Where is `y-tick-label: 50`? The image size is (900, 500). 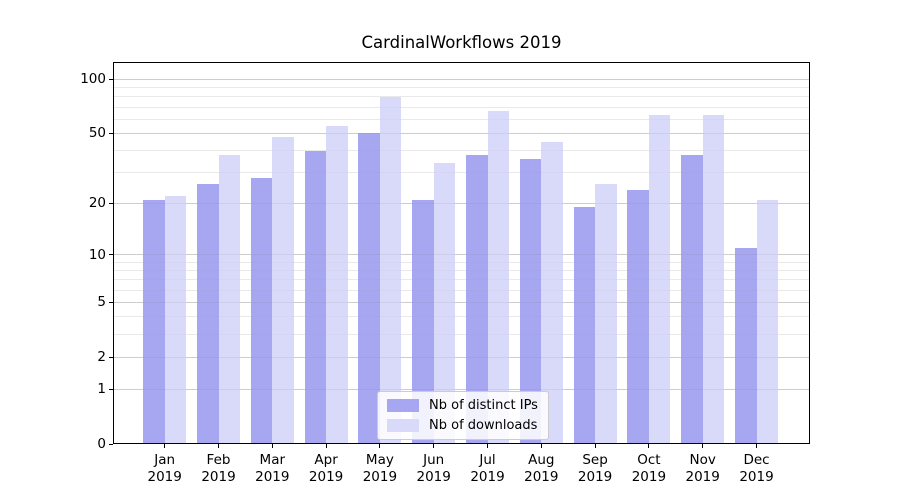 y-tick-label: 50 is located at coordinates (97, 133).